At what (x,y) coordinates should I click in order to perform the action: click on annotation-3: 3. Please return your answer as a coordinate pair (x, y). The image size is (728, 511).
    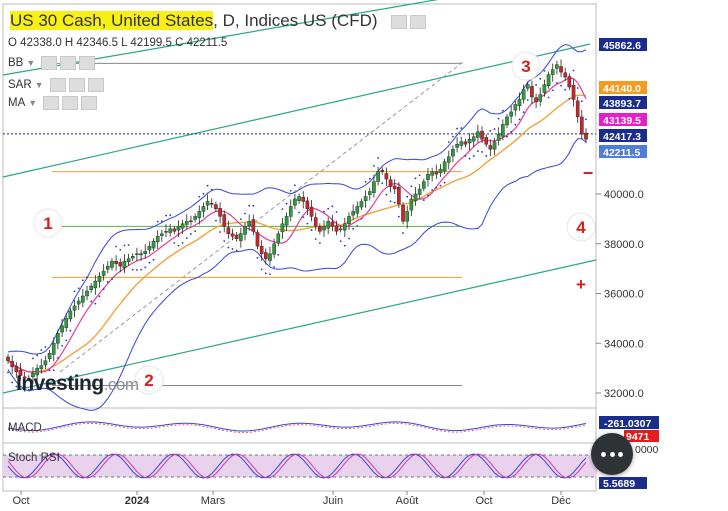
    Looking at the image, I should click on (525, 66).